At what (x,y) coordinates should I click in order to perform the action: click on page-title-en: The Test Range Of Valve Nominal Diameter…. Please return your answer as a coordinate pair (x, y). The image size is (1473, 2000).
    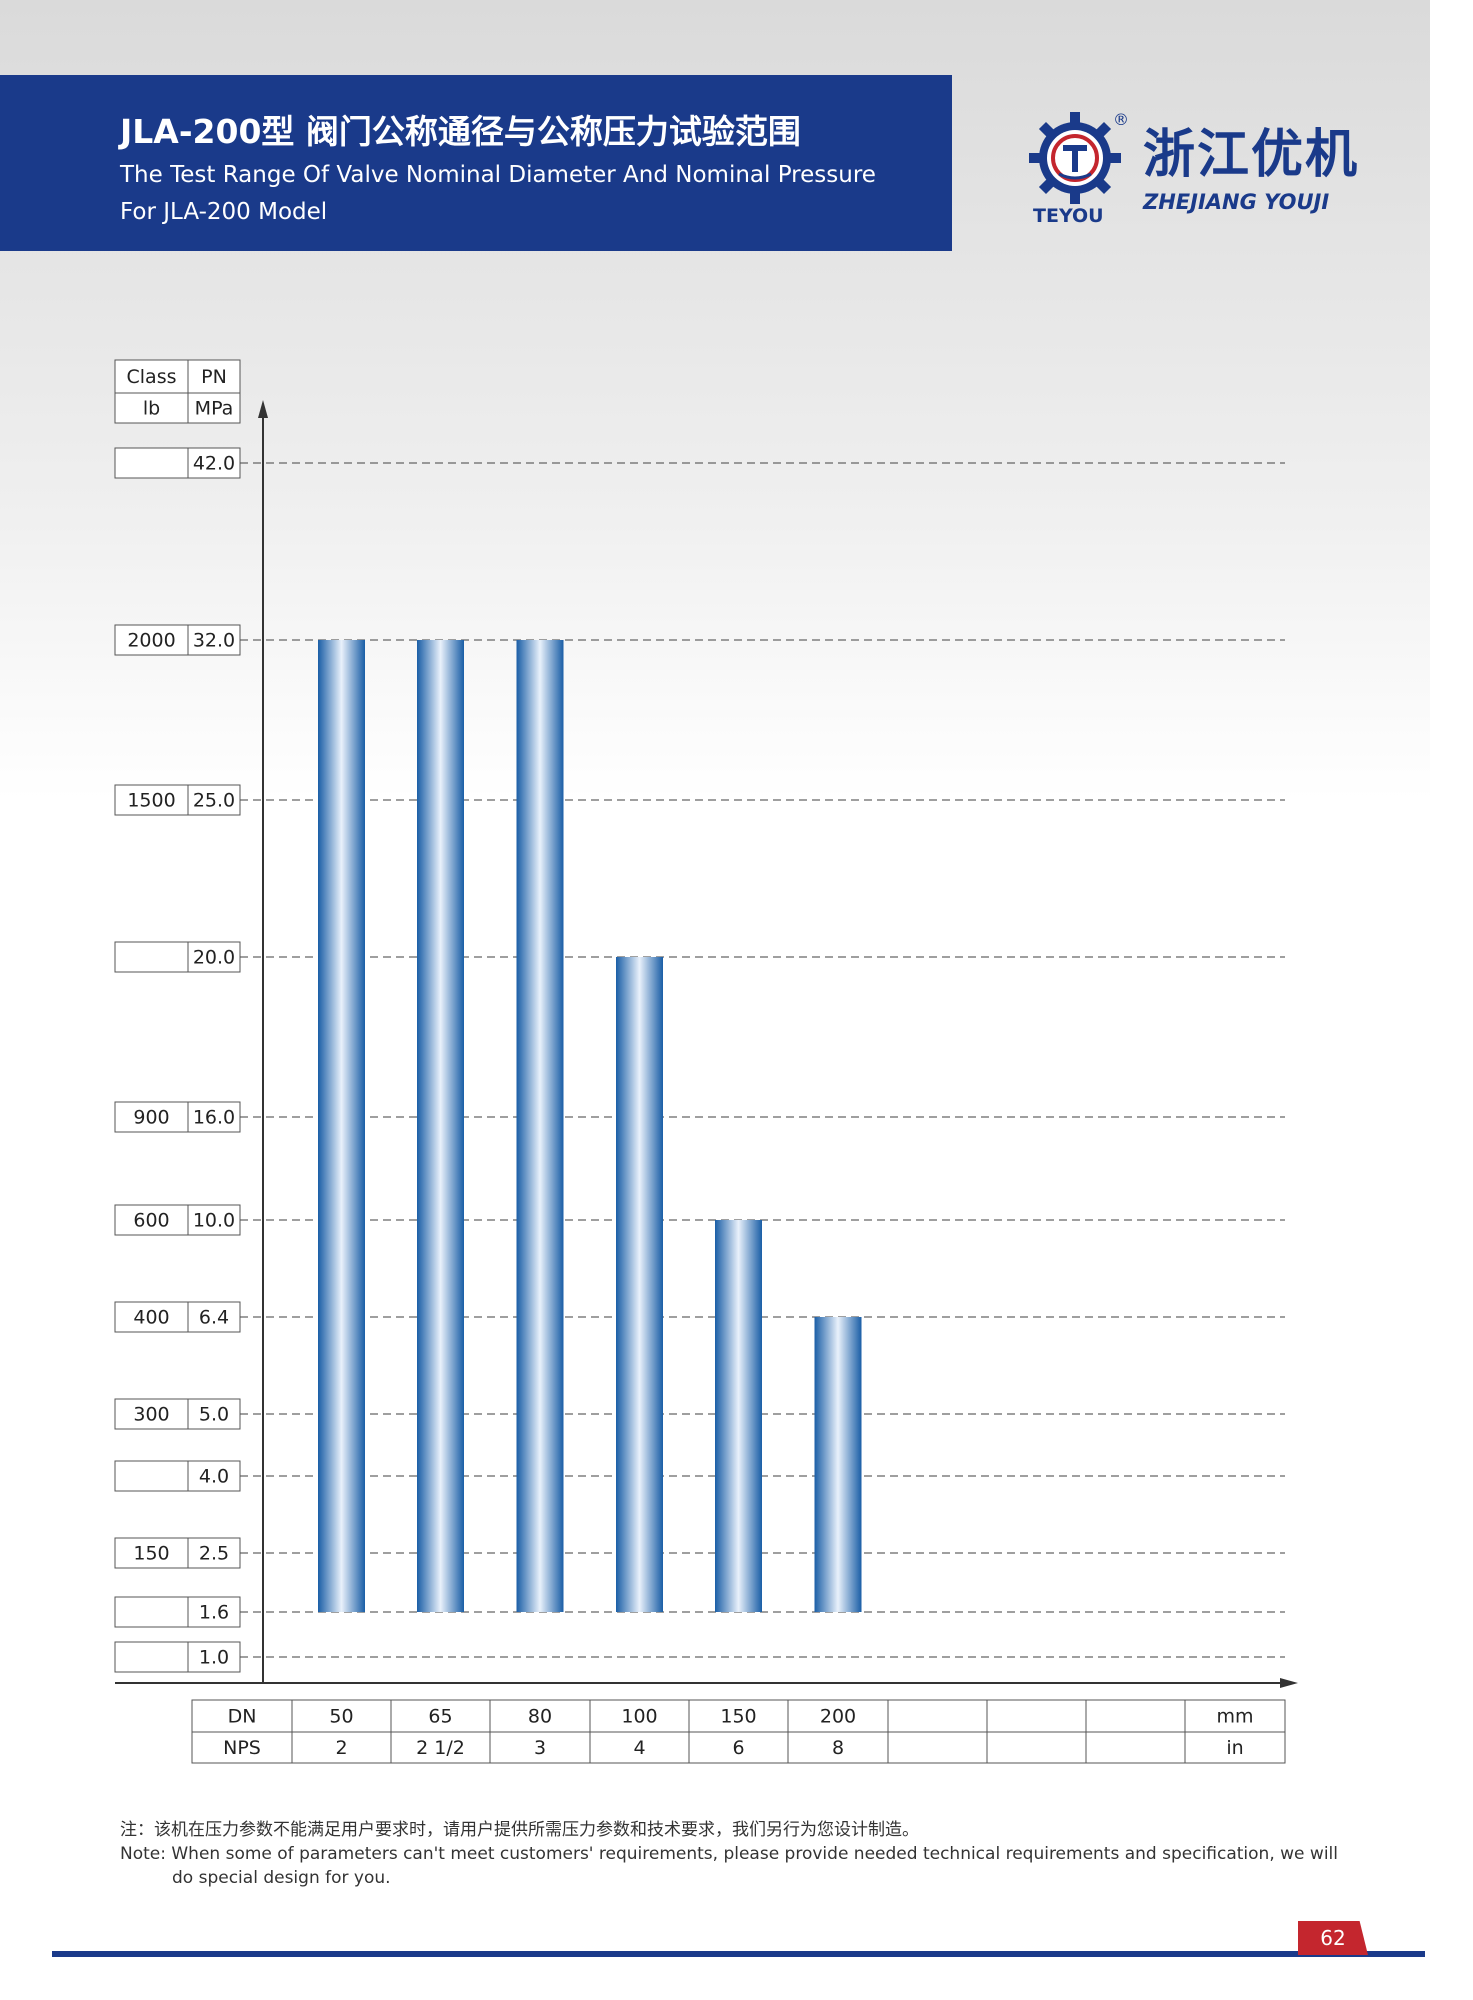
    Looking at the image, I should click on (498, 193).